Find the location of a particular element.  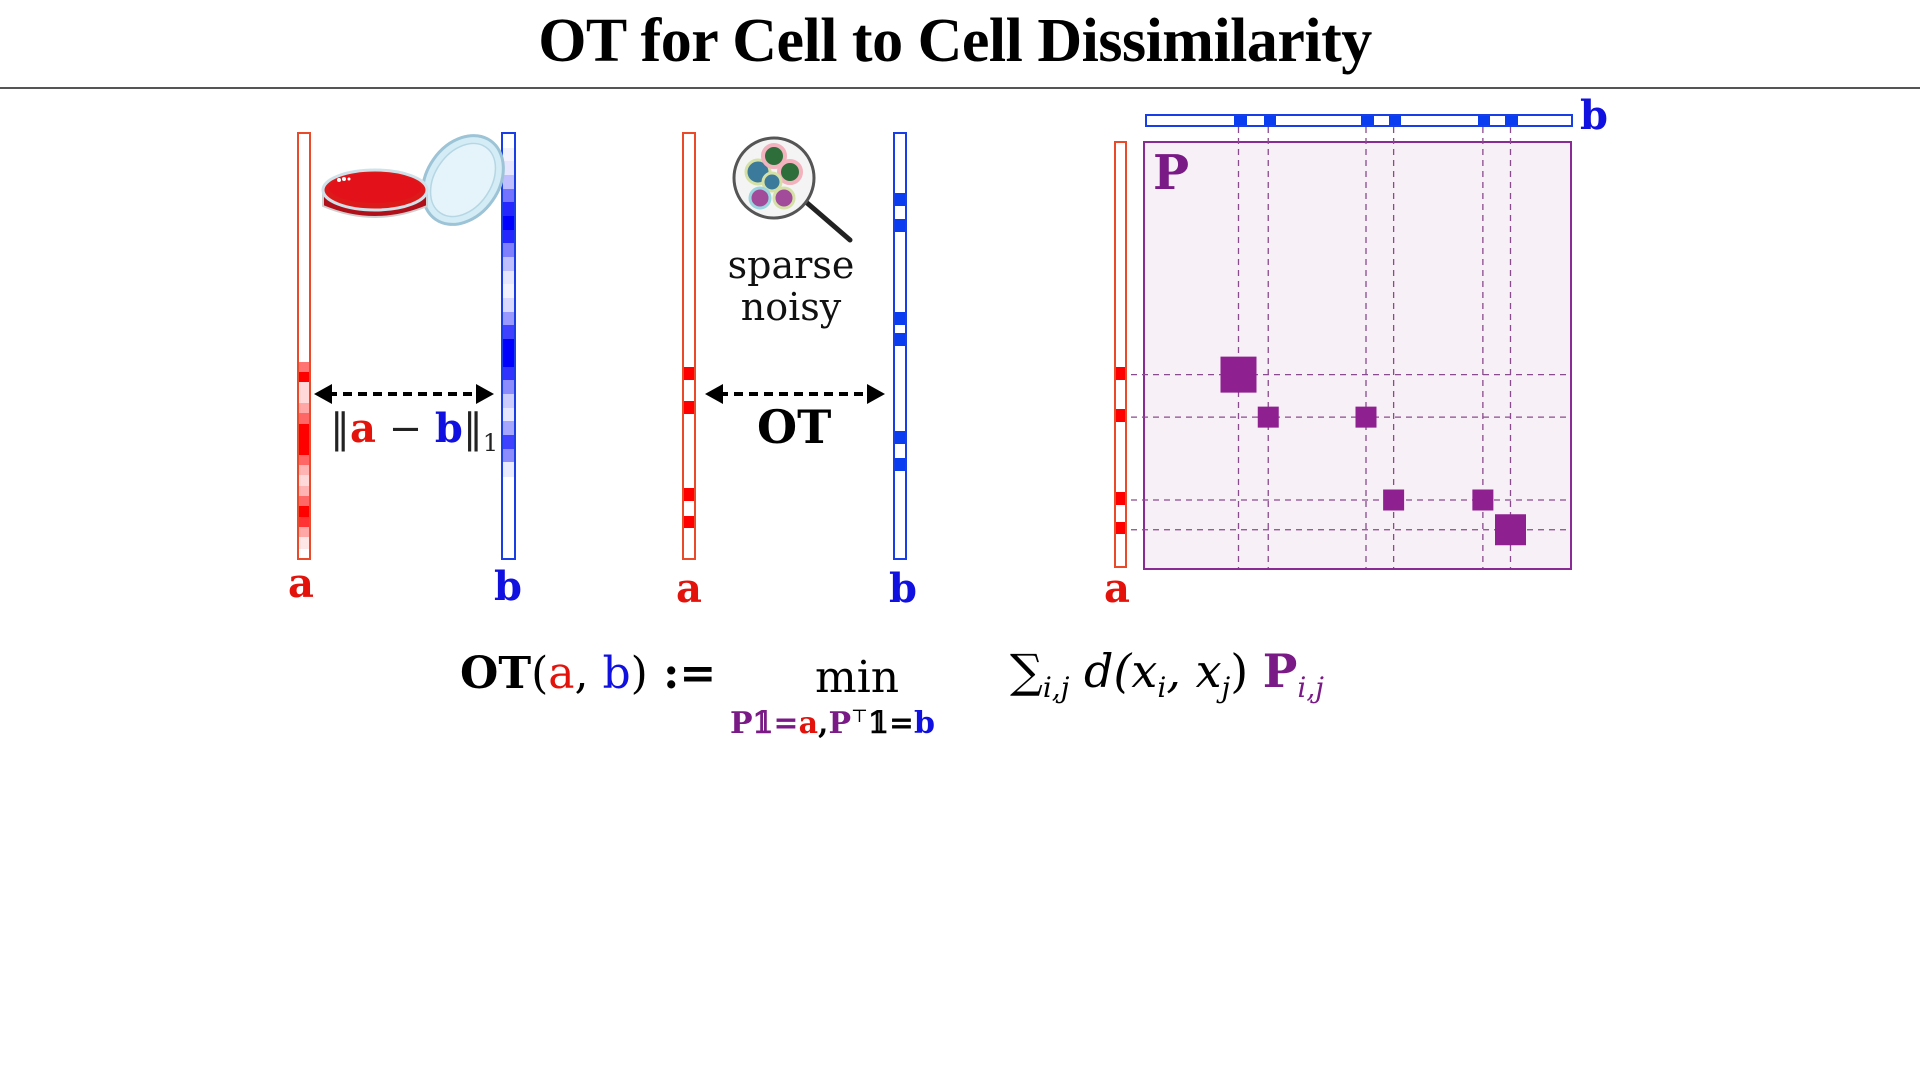

magnifier-cells-icon is located at coordinates (792, 189).